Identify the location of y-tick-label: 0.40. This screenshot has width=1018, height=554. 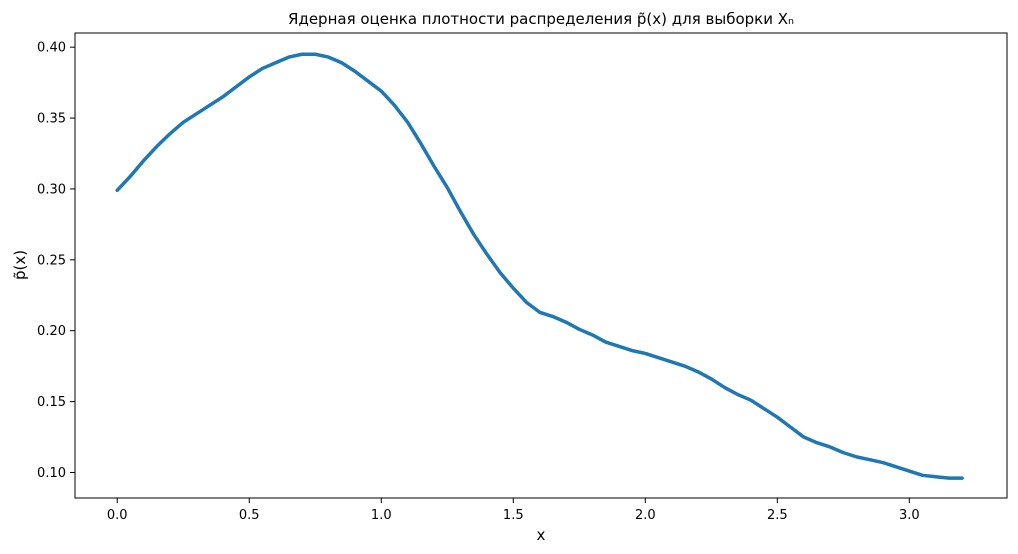
(51, 48).